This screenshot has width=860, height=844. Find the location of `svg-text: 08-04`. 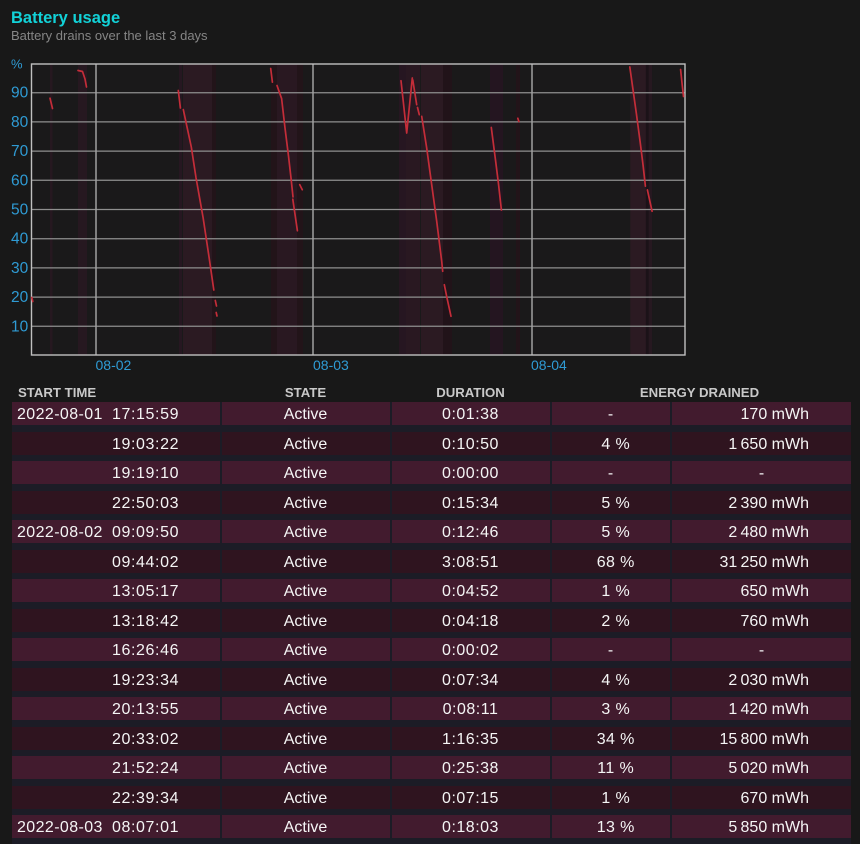

svg-text: 08-04 is located at coordinates (549, 365).